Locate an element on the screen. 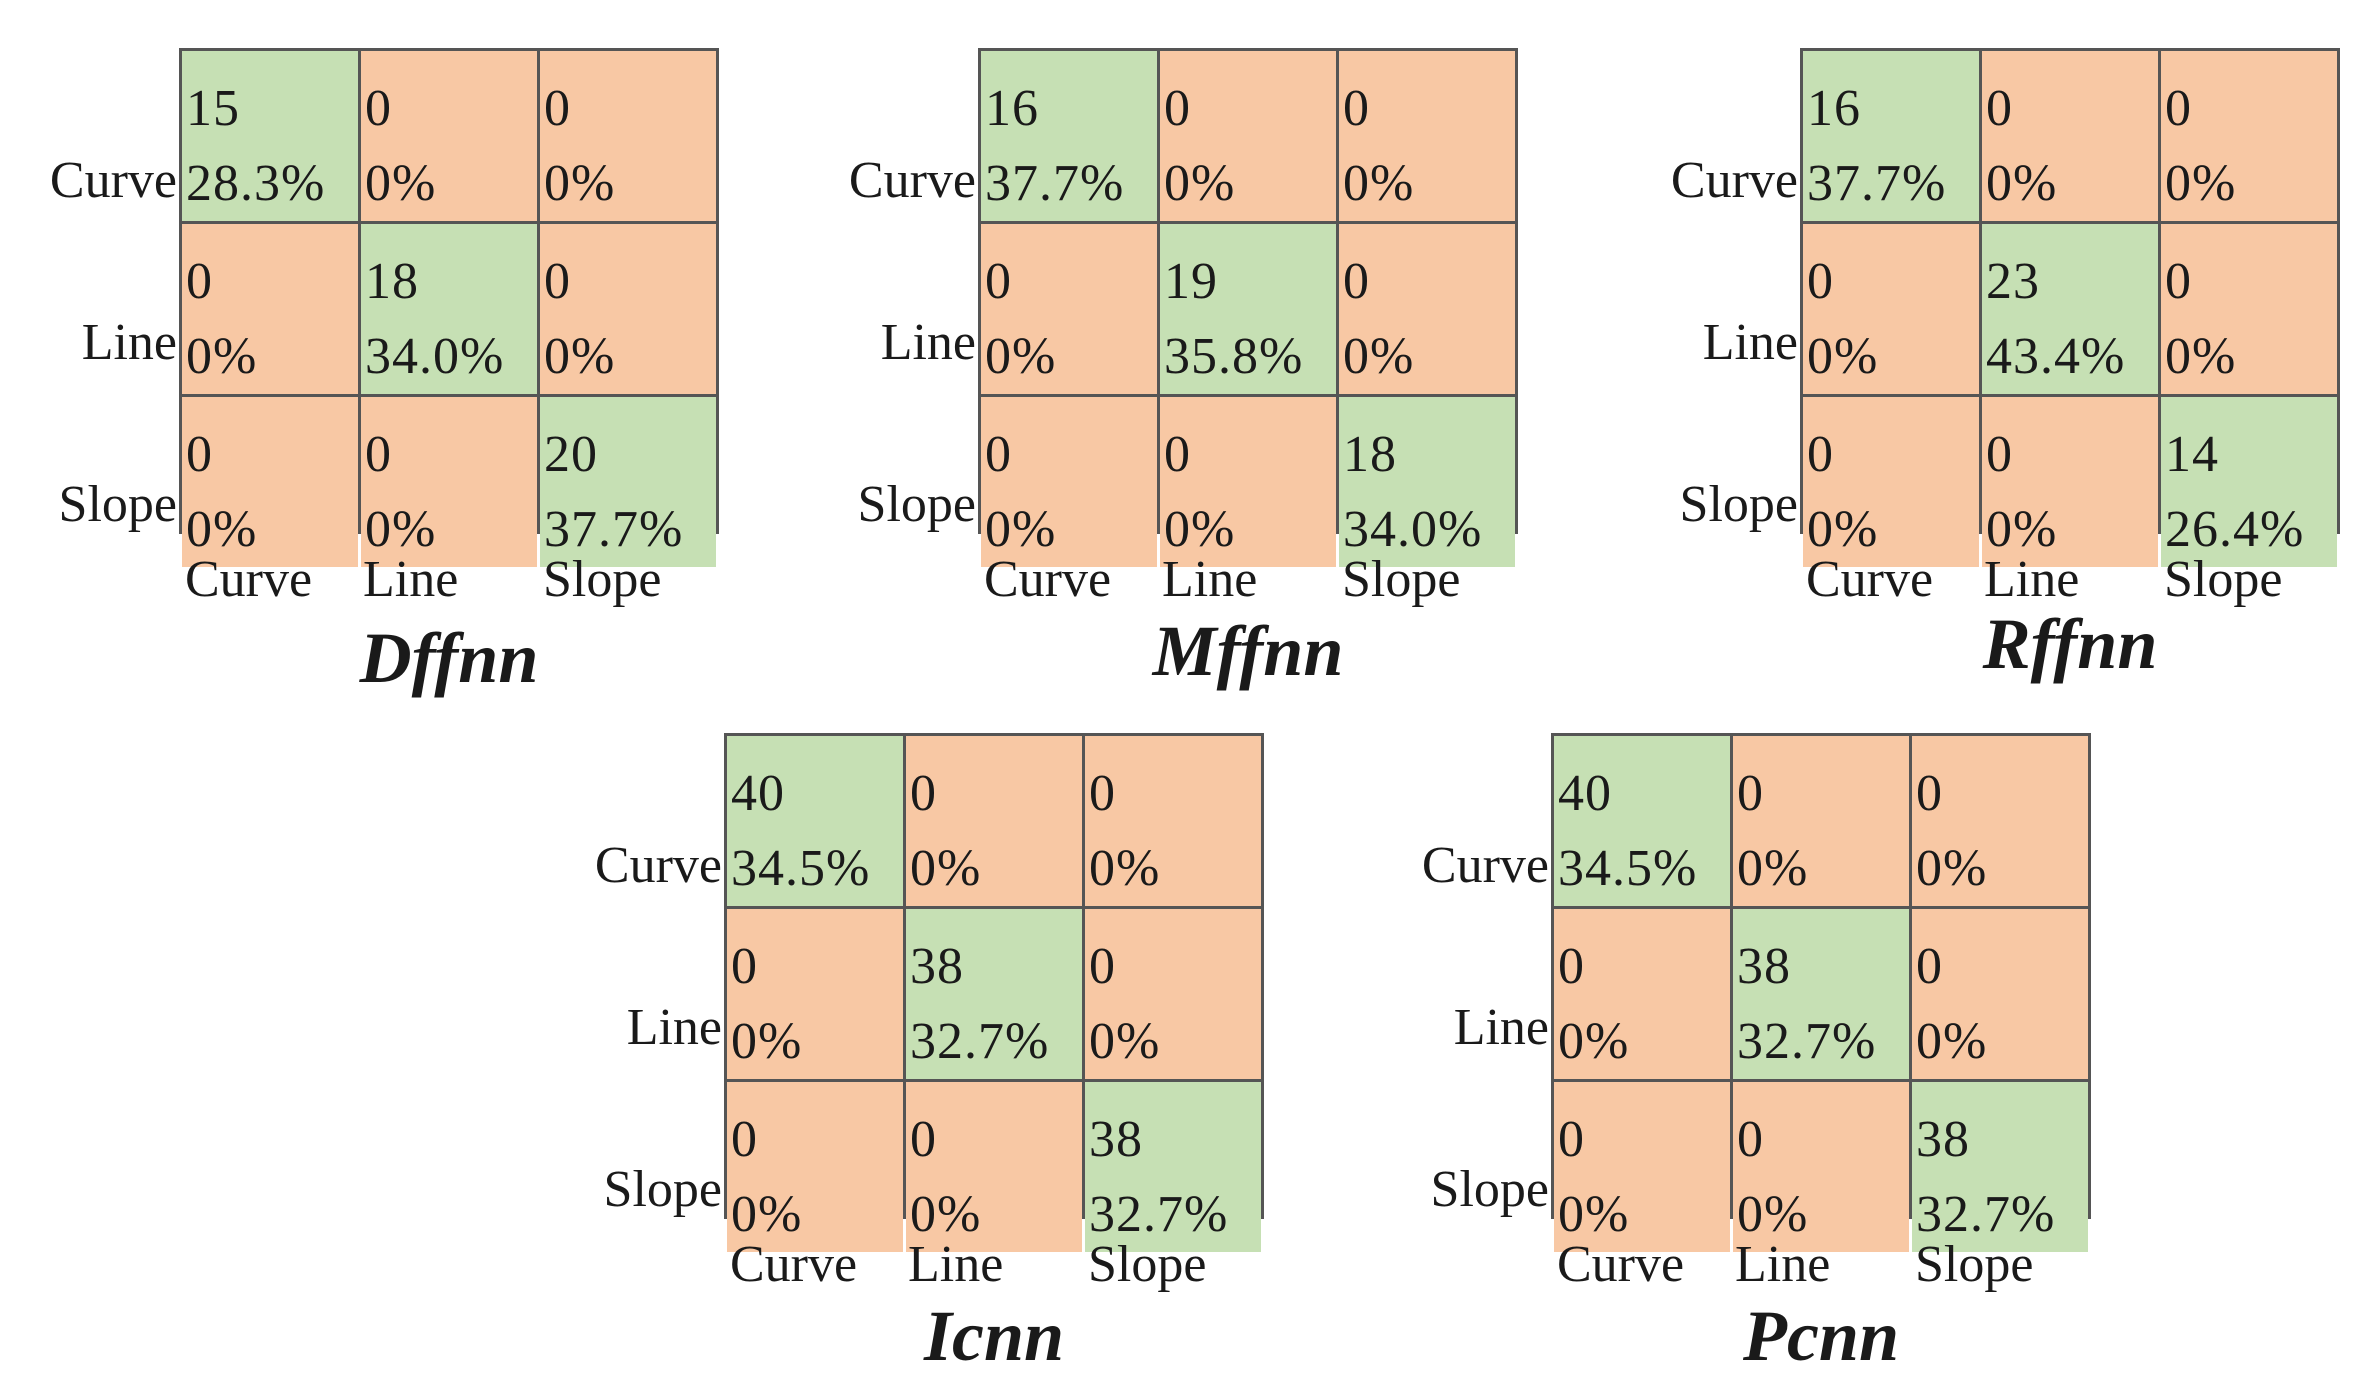 The image size is (2374, 1394). cell-percent: 26.4% is located at coordinates (2235, 529).